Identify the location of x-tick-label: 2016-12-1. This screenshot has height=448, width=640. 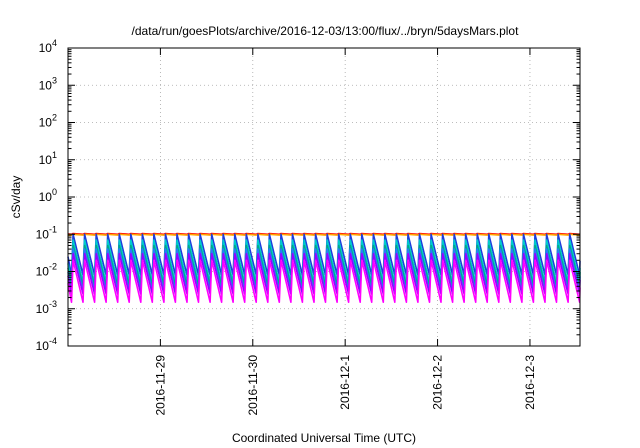
(345, 382).